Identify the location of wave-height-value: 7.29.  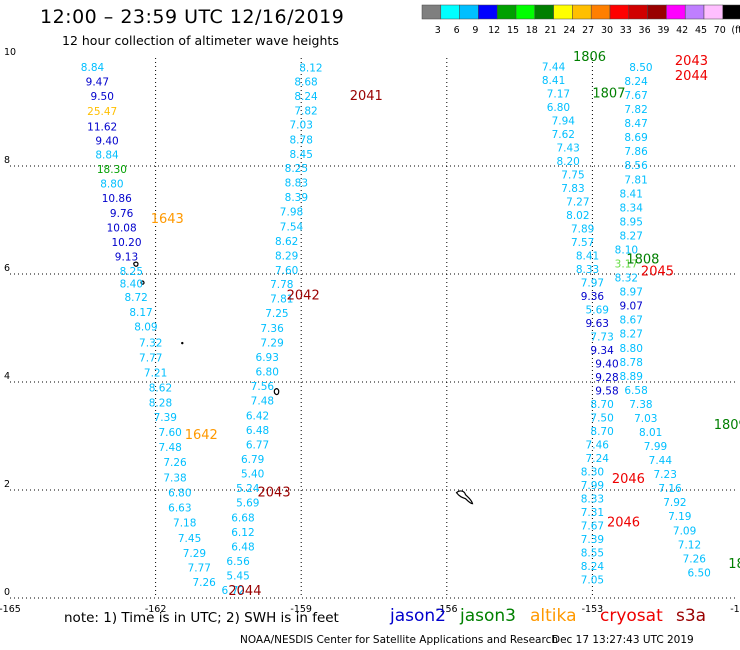
(194, 554).